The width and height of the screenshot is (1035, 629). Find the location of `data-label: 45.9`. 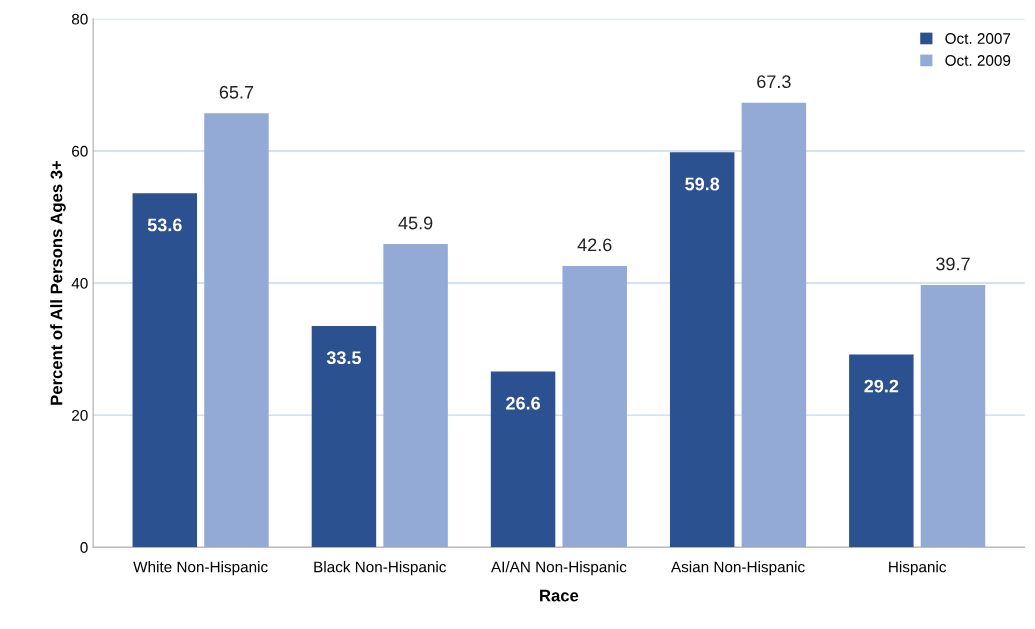

data-label: 45.9 is located at coordinates (415, 223).